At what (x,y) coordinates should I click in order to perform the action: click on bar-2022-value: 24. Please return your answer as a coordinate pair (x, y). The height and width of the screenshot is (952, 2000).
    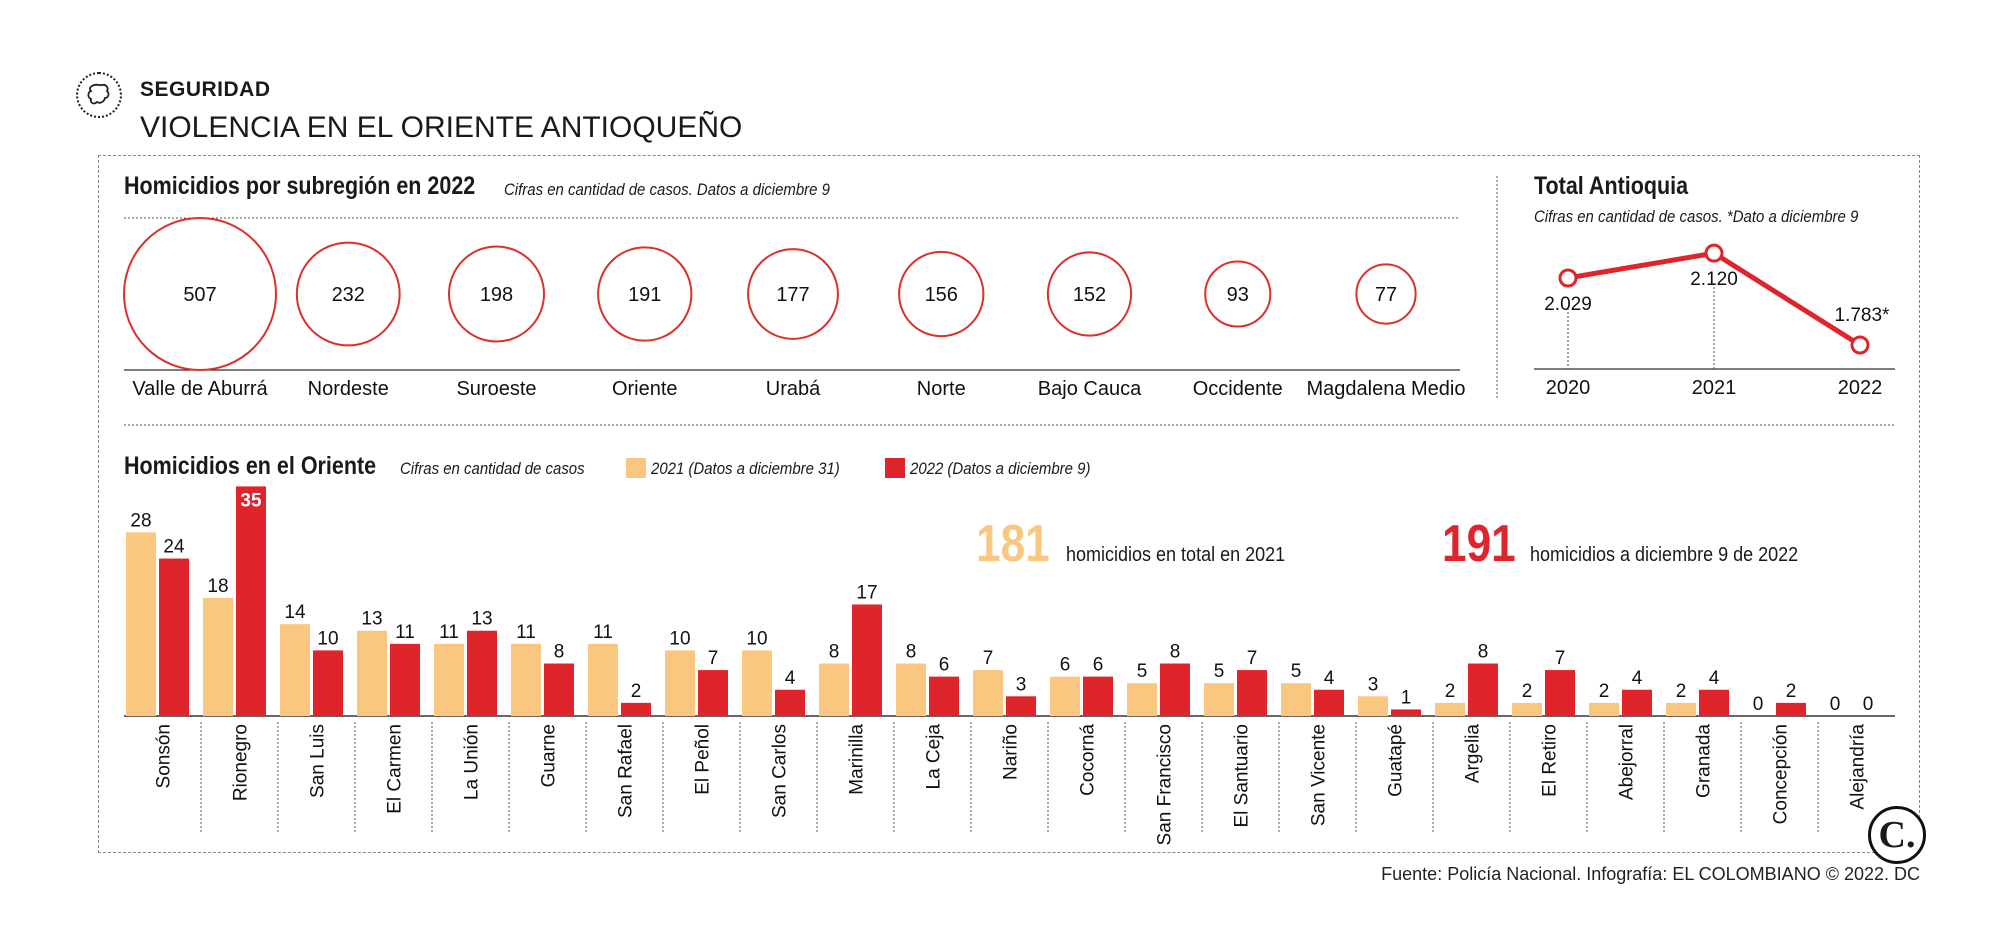
    Looking at the image, I should click on (174, 547).